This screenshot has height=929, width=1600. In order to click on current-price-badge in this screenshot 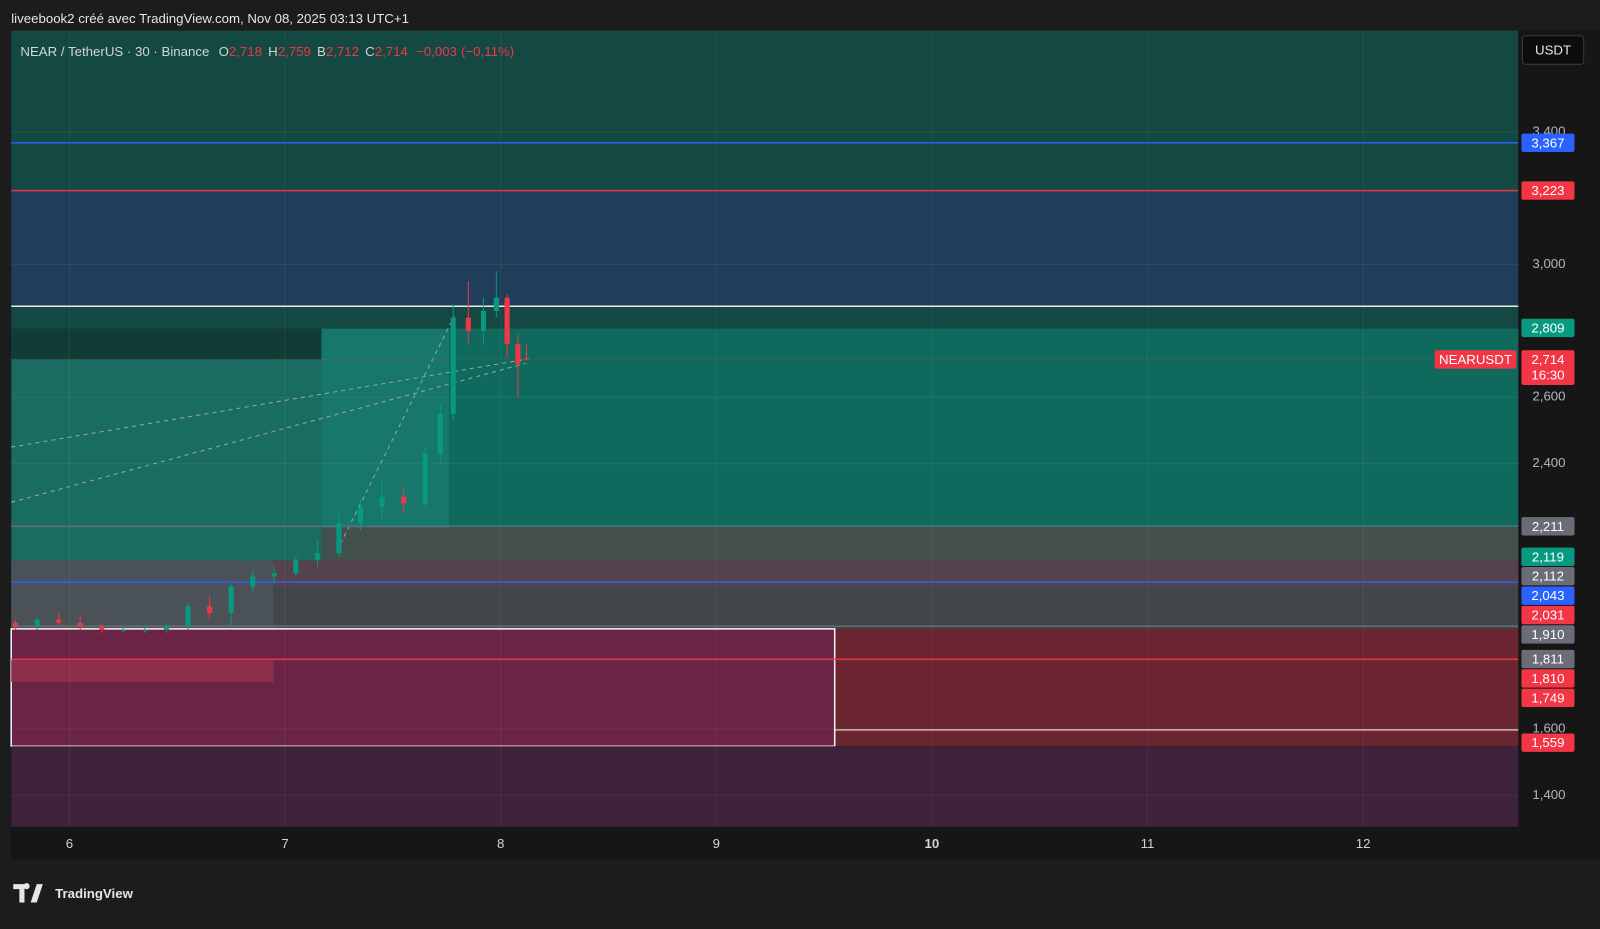, I will do `click(1548, 367)`.